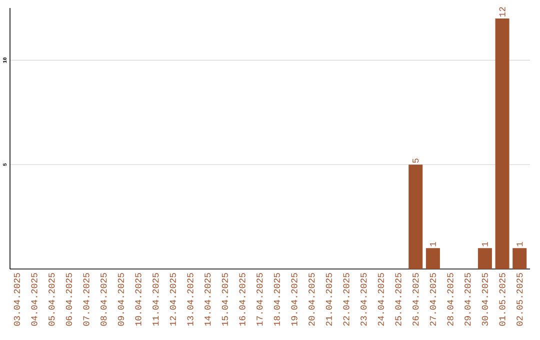 Image resolution: width=540 pixels, height=340 pixels. Describe the element at coordinates (329, 299) in the screenshot. I see `x-tick-label: 21.04.2025` at that location.